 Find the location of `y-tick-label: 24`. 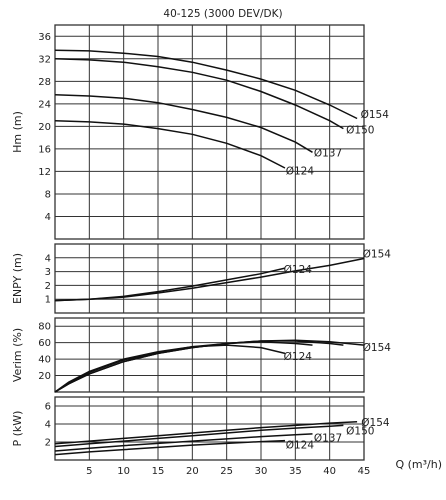

y-tick-label: 24 is located at coordinates (44, 104).